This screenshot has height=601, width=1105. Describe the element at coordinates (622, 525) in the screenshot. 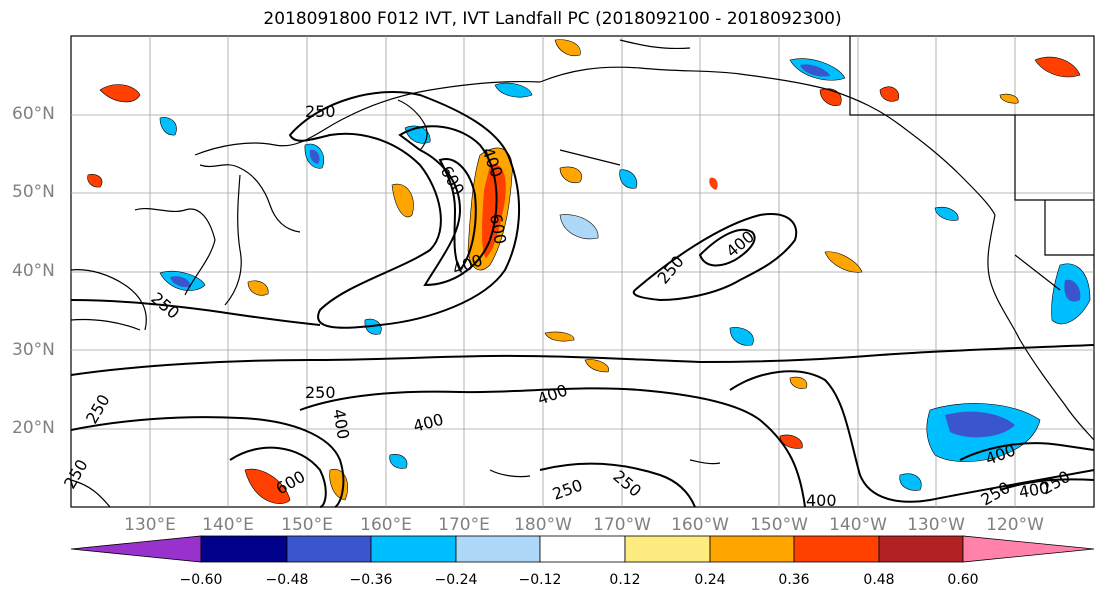

I see `lon-label: 170°W` at that location.